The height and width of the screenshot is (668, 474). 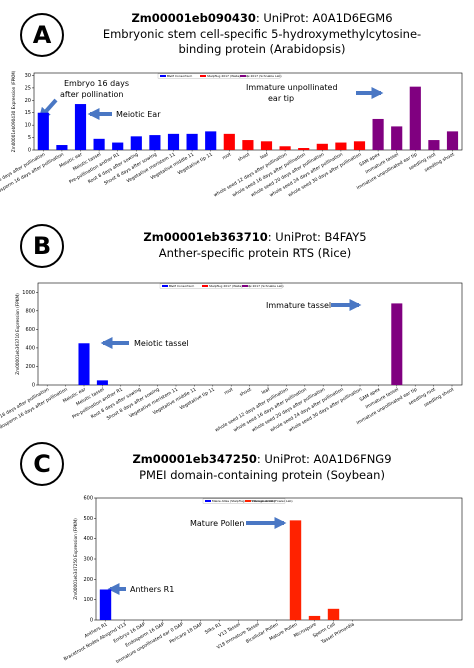 What do you see at coordinates (88, 560) in the screenshot?
I see `y-tick-label: 300` at bounding box center [88, 560].